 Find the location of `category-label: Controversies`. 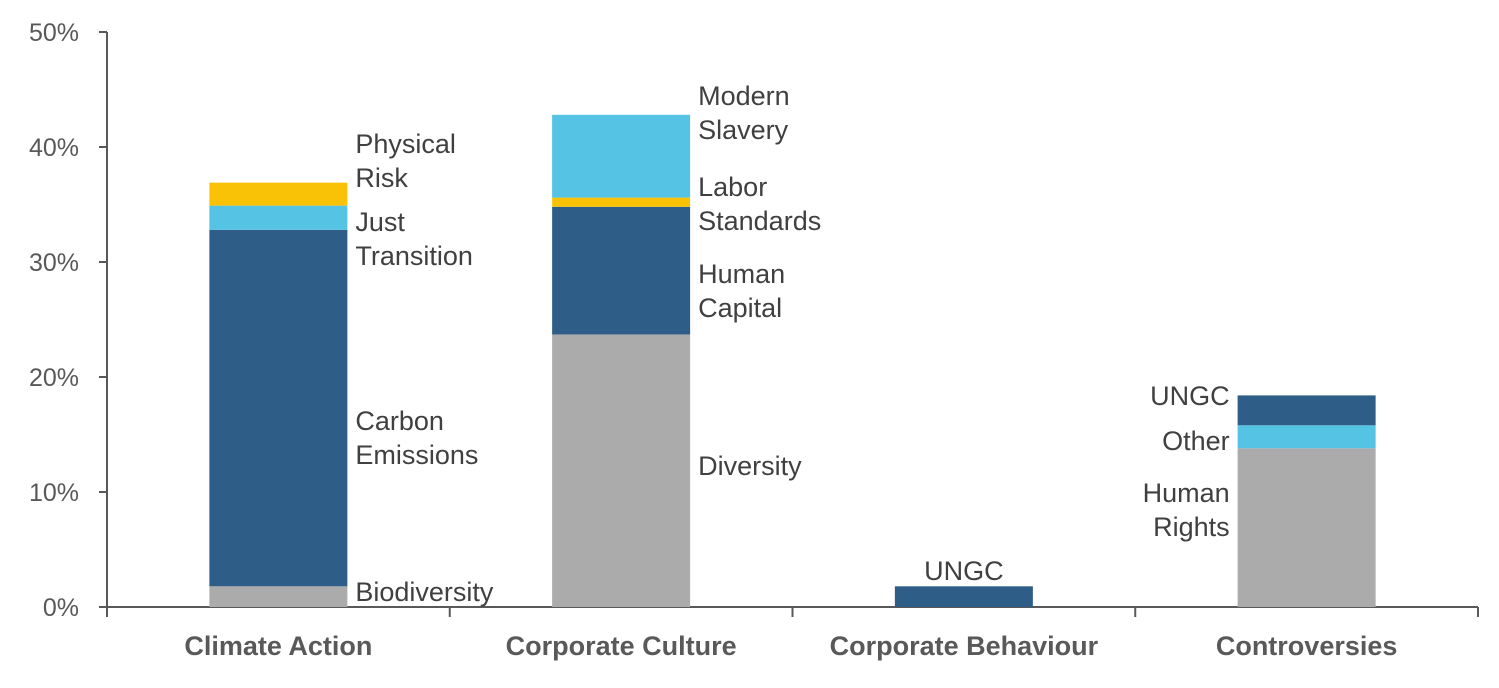

category-label: Controversies is located at coordinates (1307, 646).